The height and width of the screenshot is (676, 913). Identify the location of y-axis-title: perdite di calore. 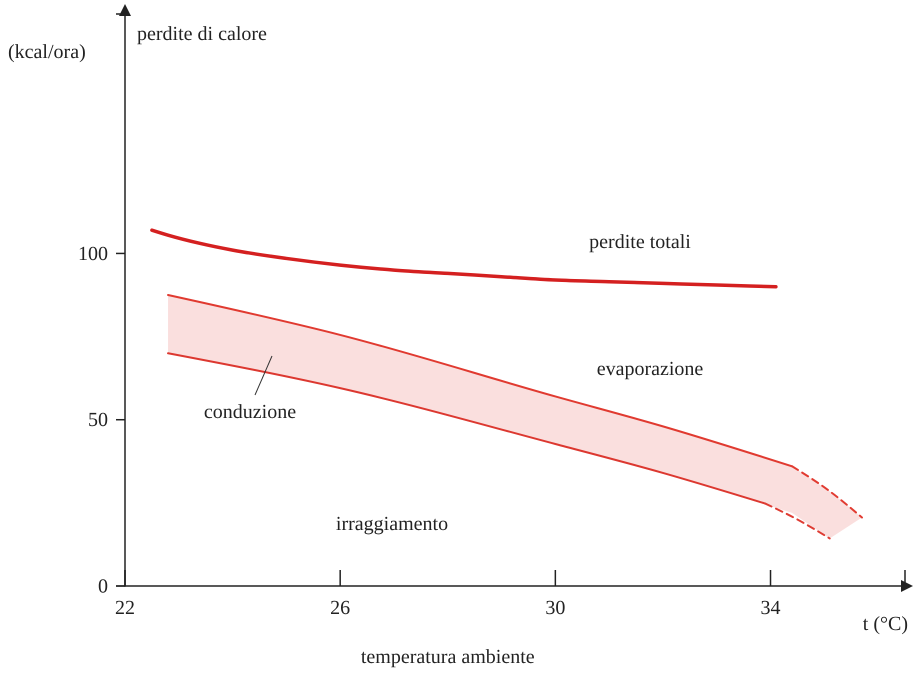
(202, 34).